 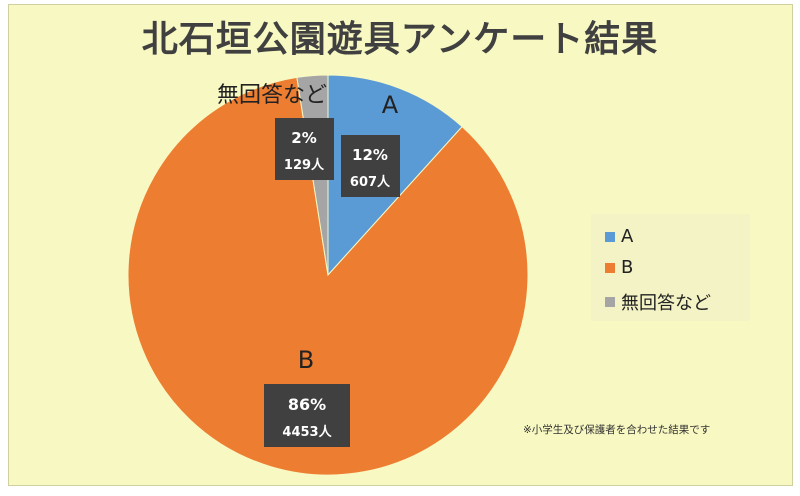 I want to click on legend-item-a: A, so click(x=619, y=236).